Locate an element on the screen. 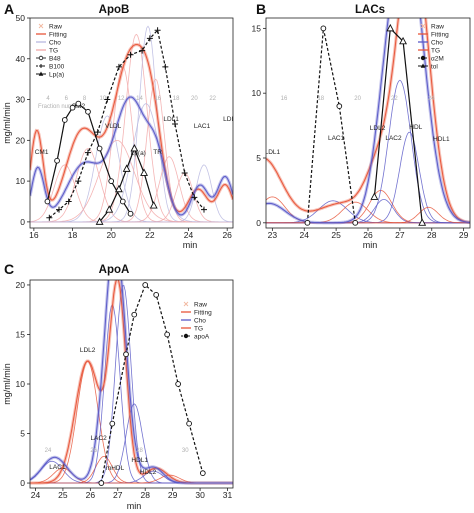 This screenshot has height=513, width=474. fraction-number: 20 is located at coordinates (194, 99).